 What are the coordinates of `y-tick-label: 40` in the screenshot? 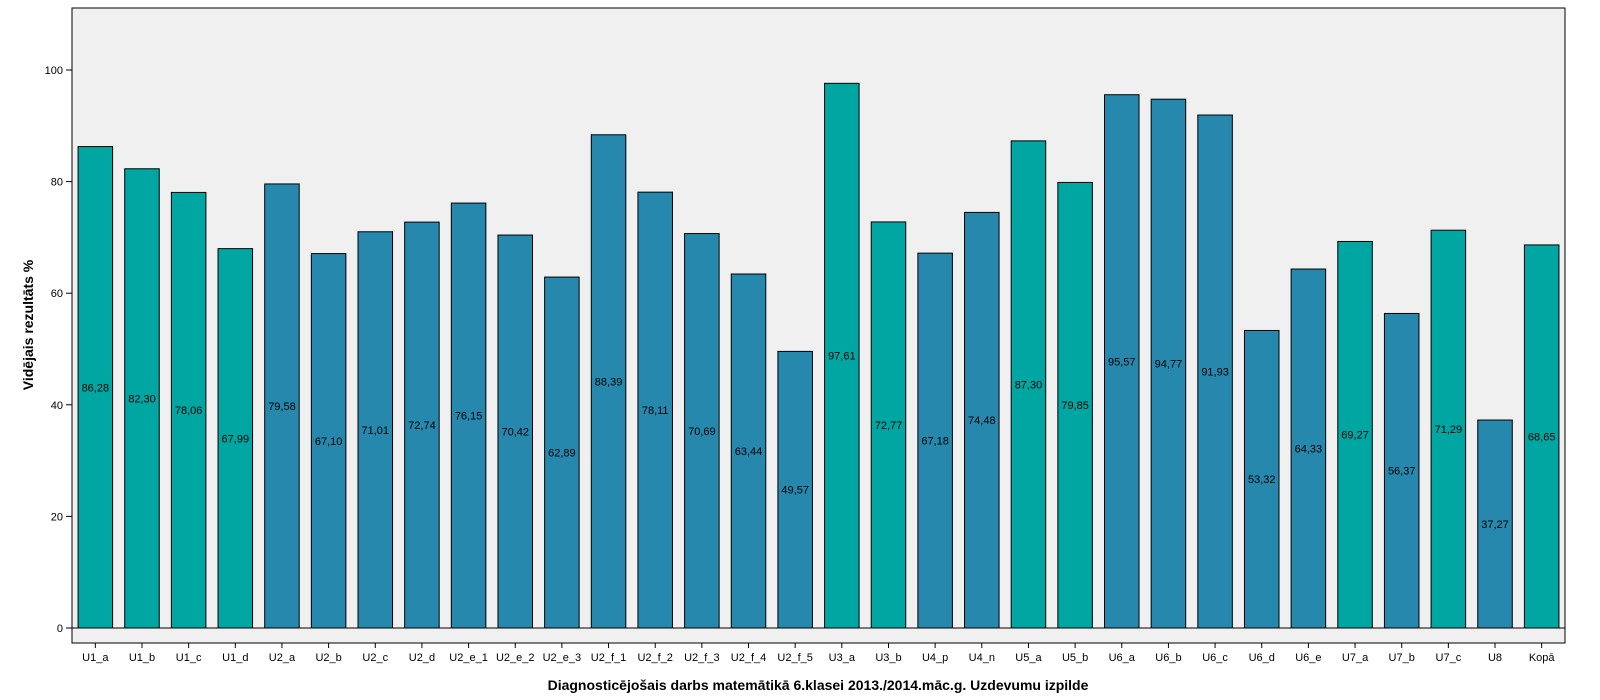 It's located at (57, 406).